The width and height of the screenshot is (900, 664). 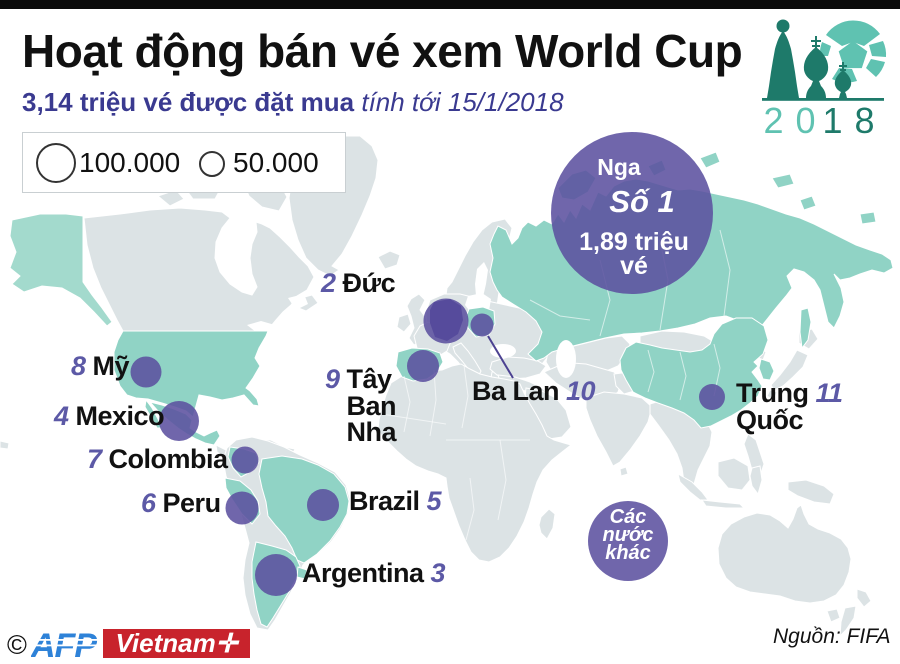 What do you see at coordinates (832, 120) in the screenshot?
I see `svg-text: 1` at bounding box center [832, 120].